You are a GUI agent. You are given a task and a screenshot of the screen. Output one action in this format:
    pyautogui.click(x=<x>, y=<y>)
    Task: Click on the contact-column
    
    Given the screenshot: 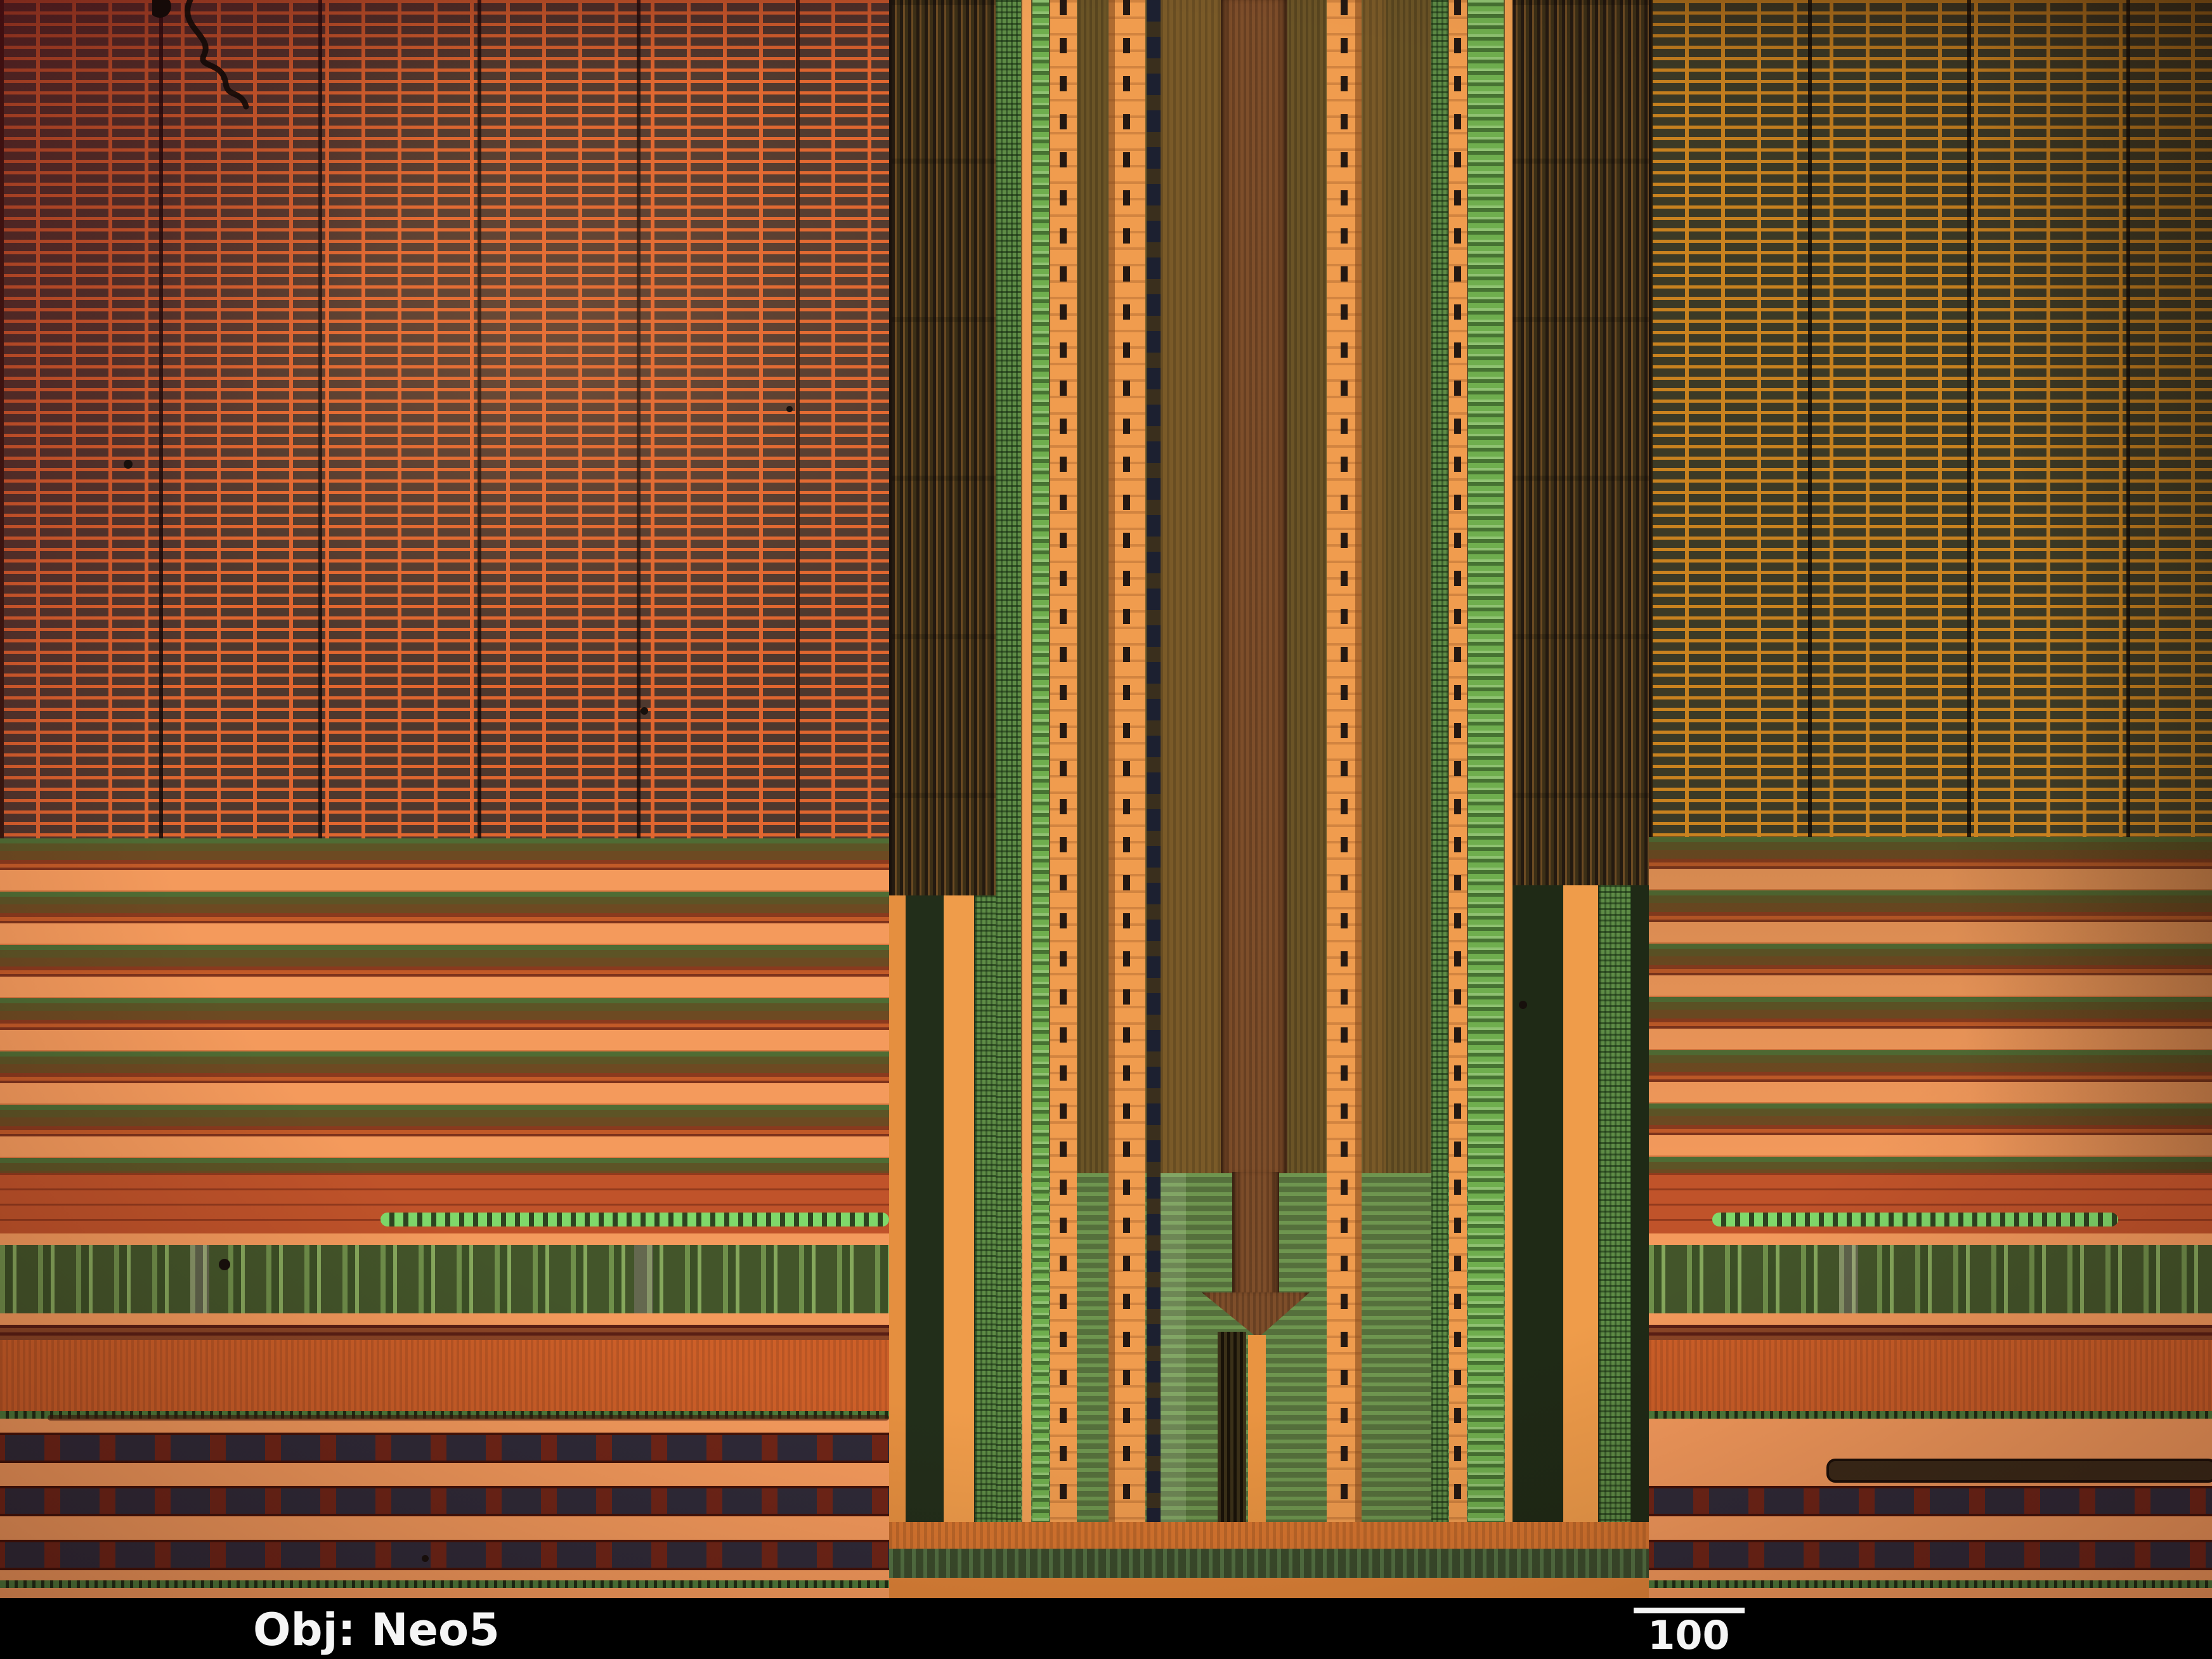 What is the action you would take?
    pyautogui.click(x=1154, y=761)
    